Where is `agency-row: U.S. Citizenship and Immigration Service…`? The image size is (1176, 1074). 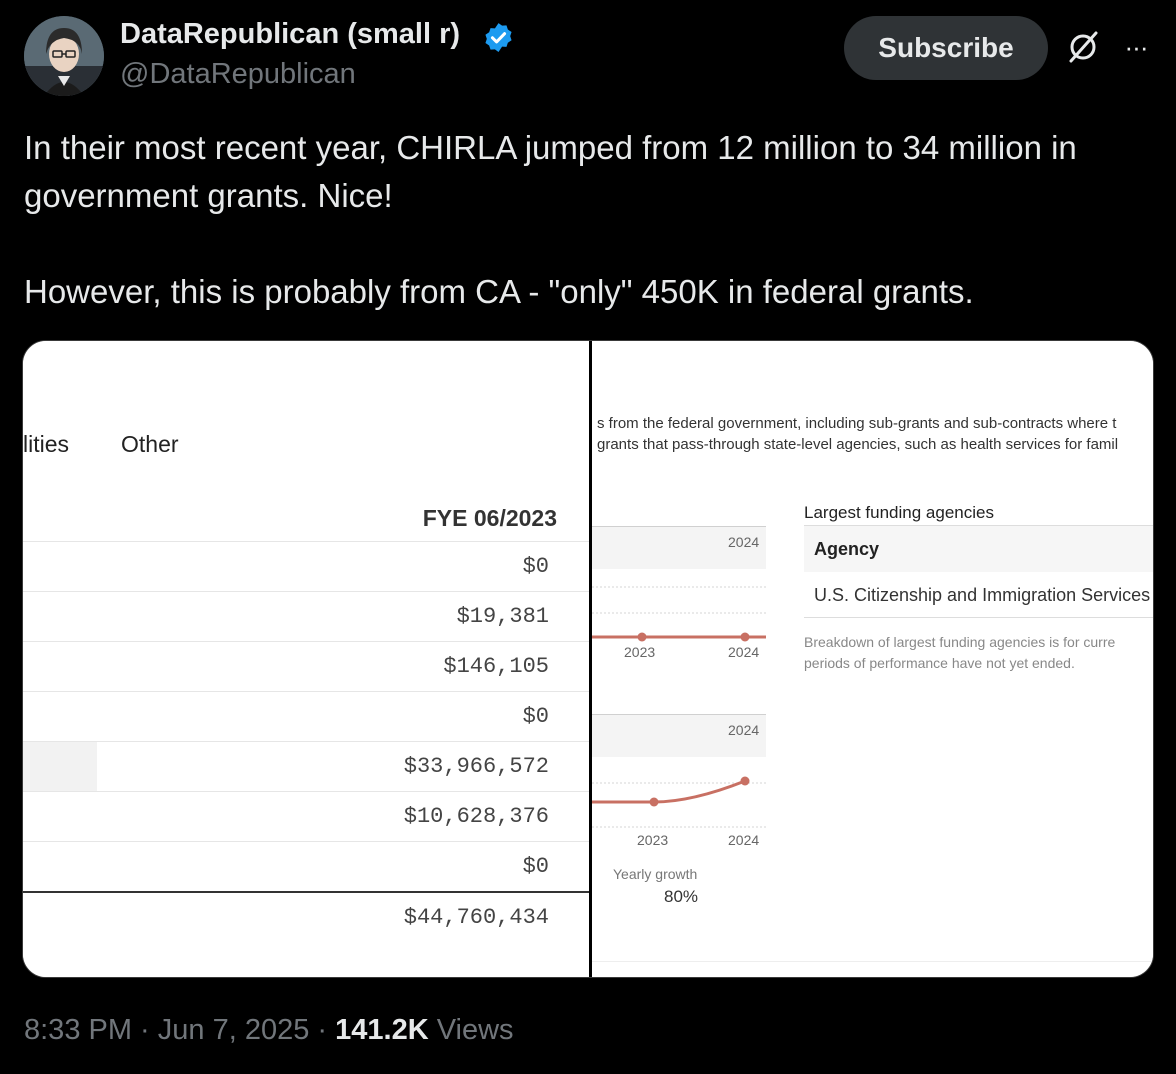 agency-row: U.S. Citizenship and Immigration Service… is located at coordinates (982, 595).